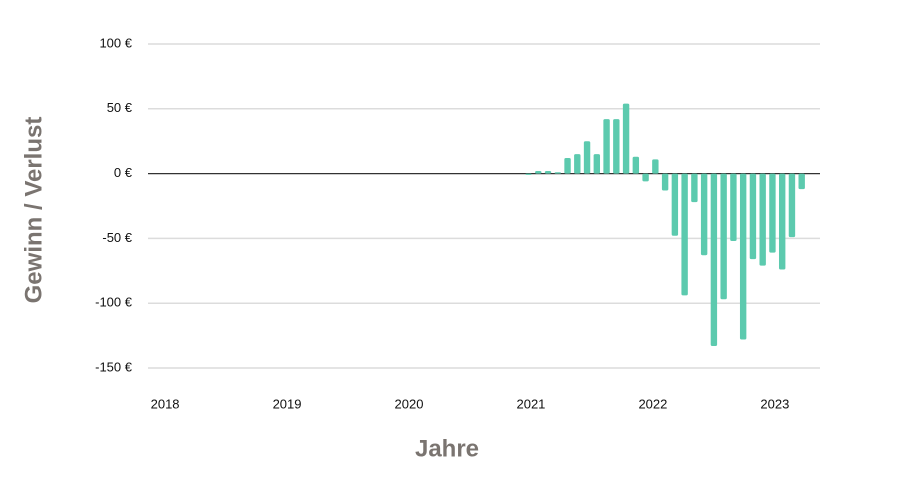 The width and height of the screenshot is (900, 480). Describe the element at coordinates (117, 237) in the screenshot. I see `y-tick-label: -50 €` at that location.